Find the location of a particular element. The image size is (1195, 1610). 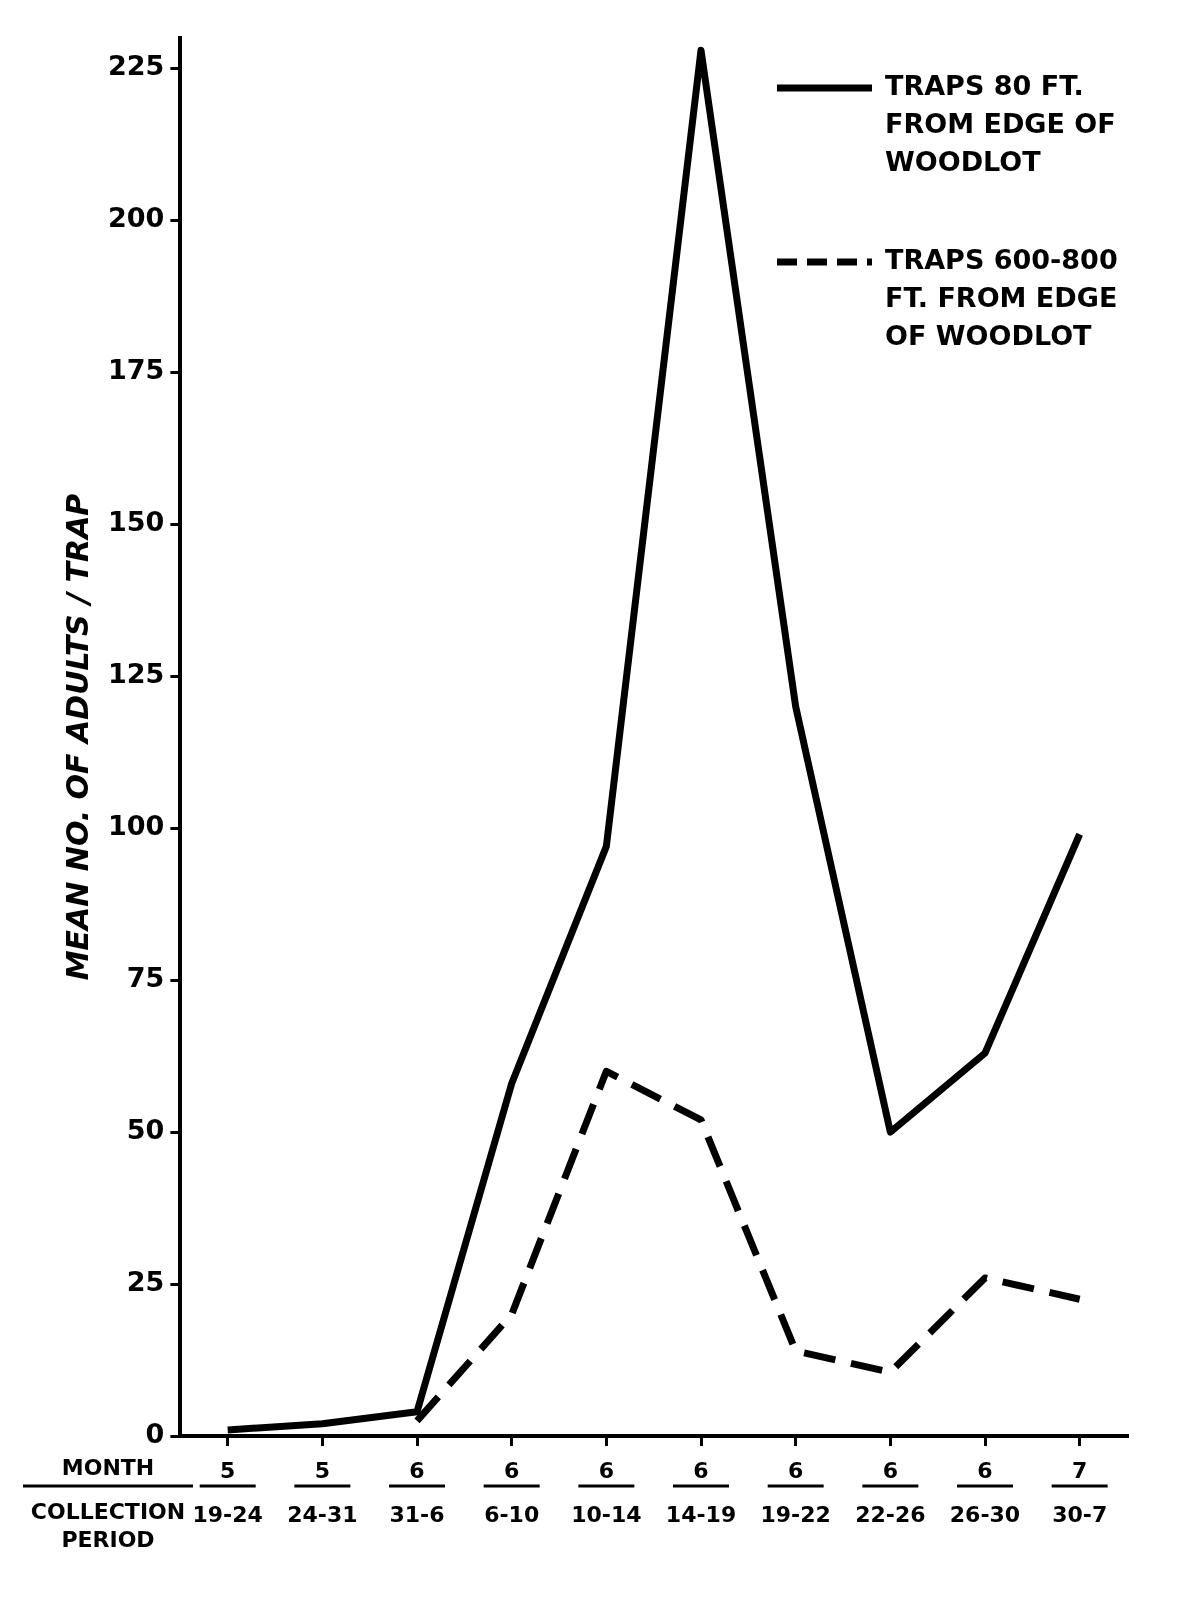

legend-label: TRAPS 80 FT. FROM EDGE OF WOODLOT is located at coordinates (1000, 124).